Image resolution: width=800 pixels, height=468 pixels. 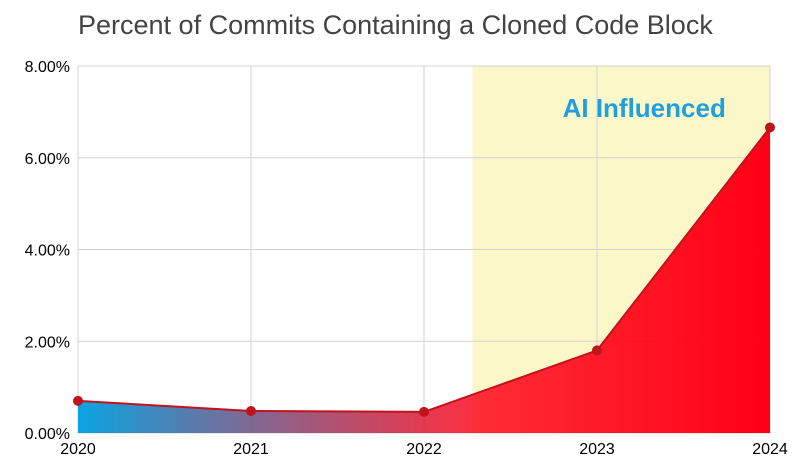 What do you see at coordinates (47, 342) in the screenshot?
I see `y-tick-label: 2.00%` at bounding box center [47, 342].